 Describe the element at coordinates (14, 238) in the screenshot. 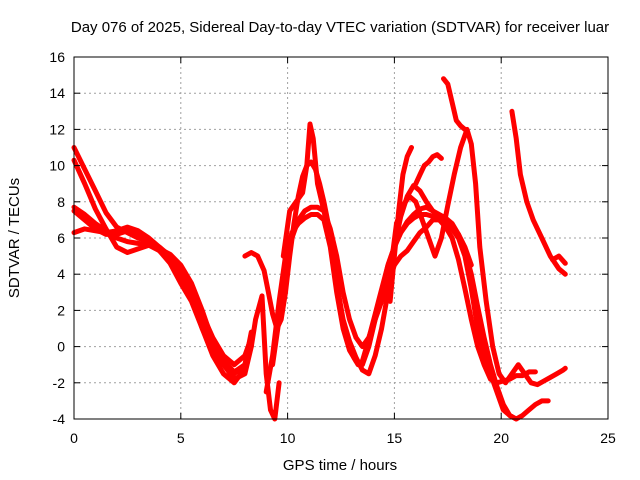

I see `y-axis-label: SDTVAR / TECUs` at that location.